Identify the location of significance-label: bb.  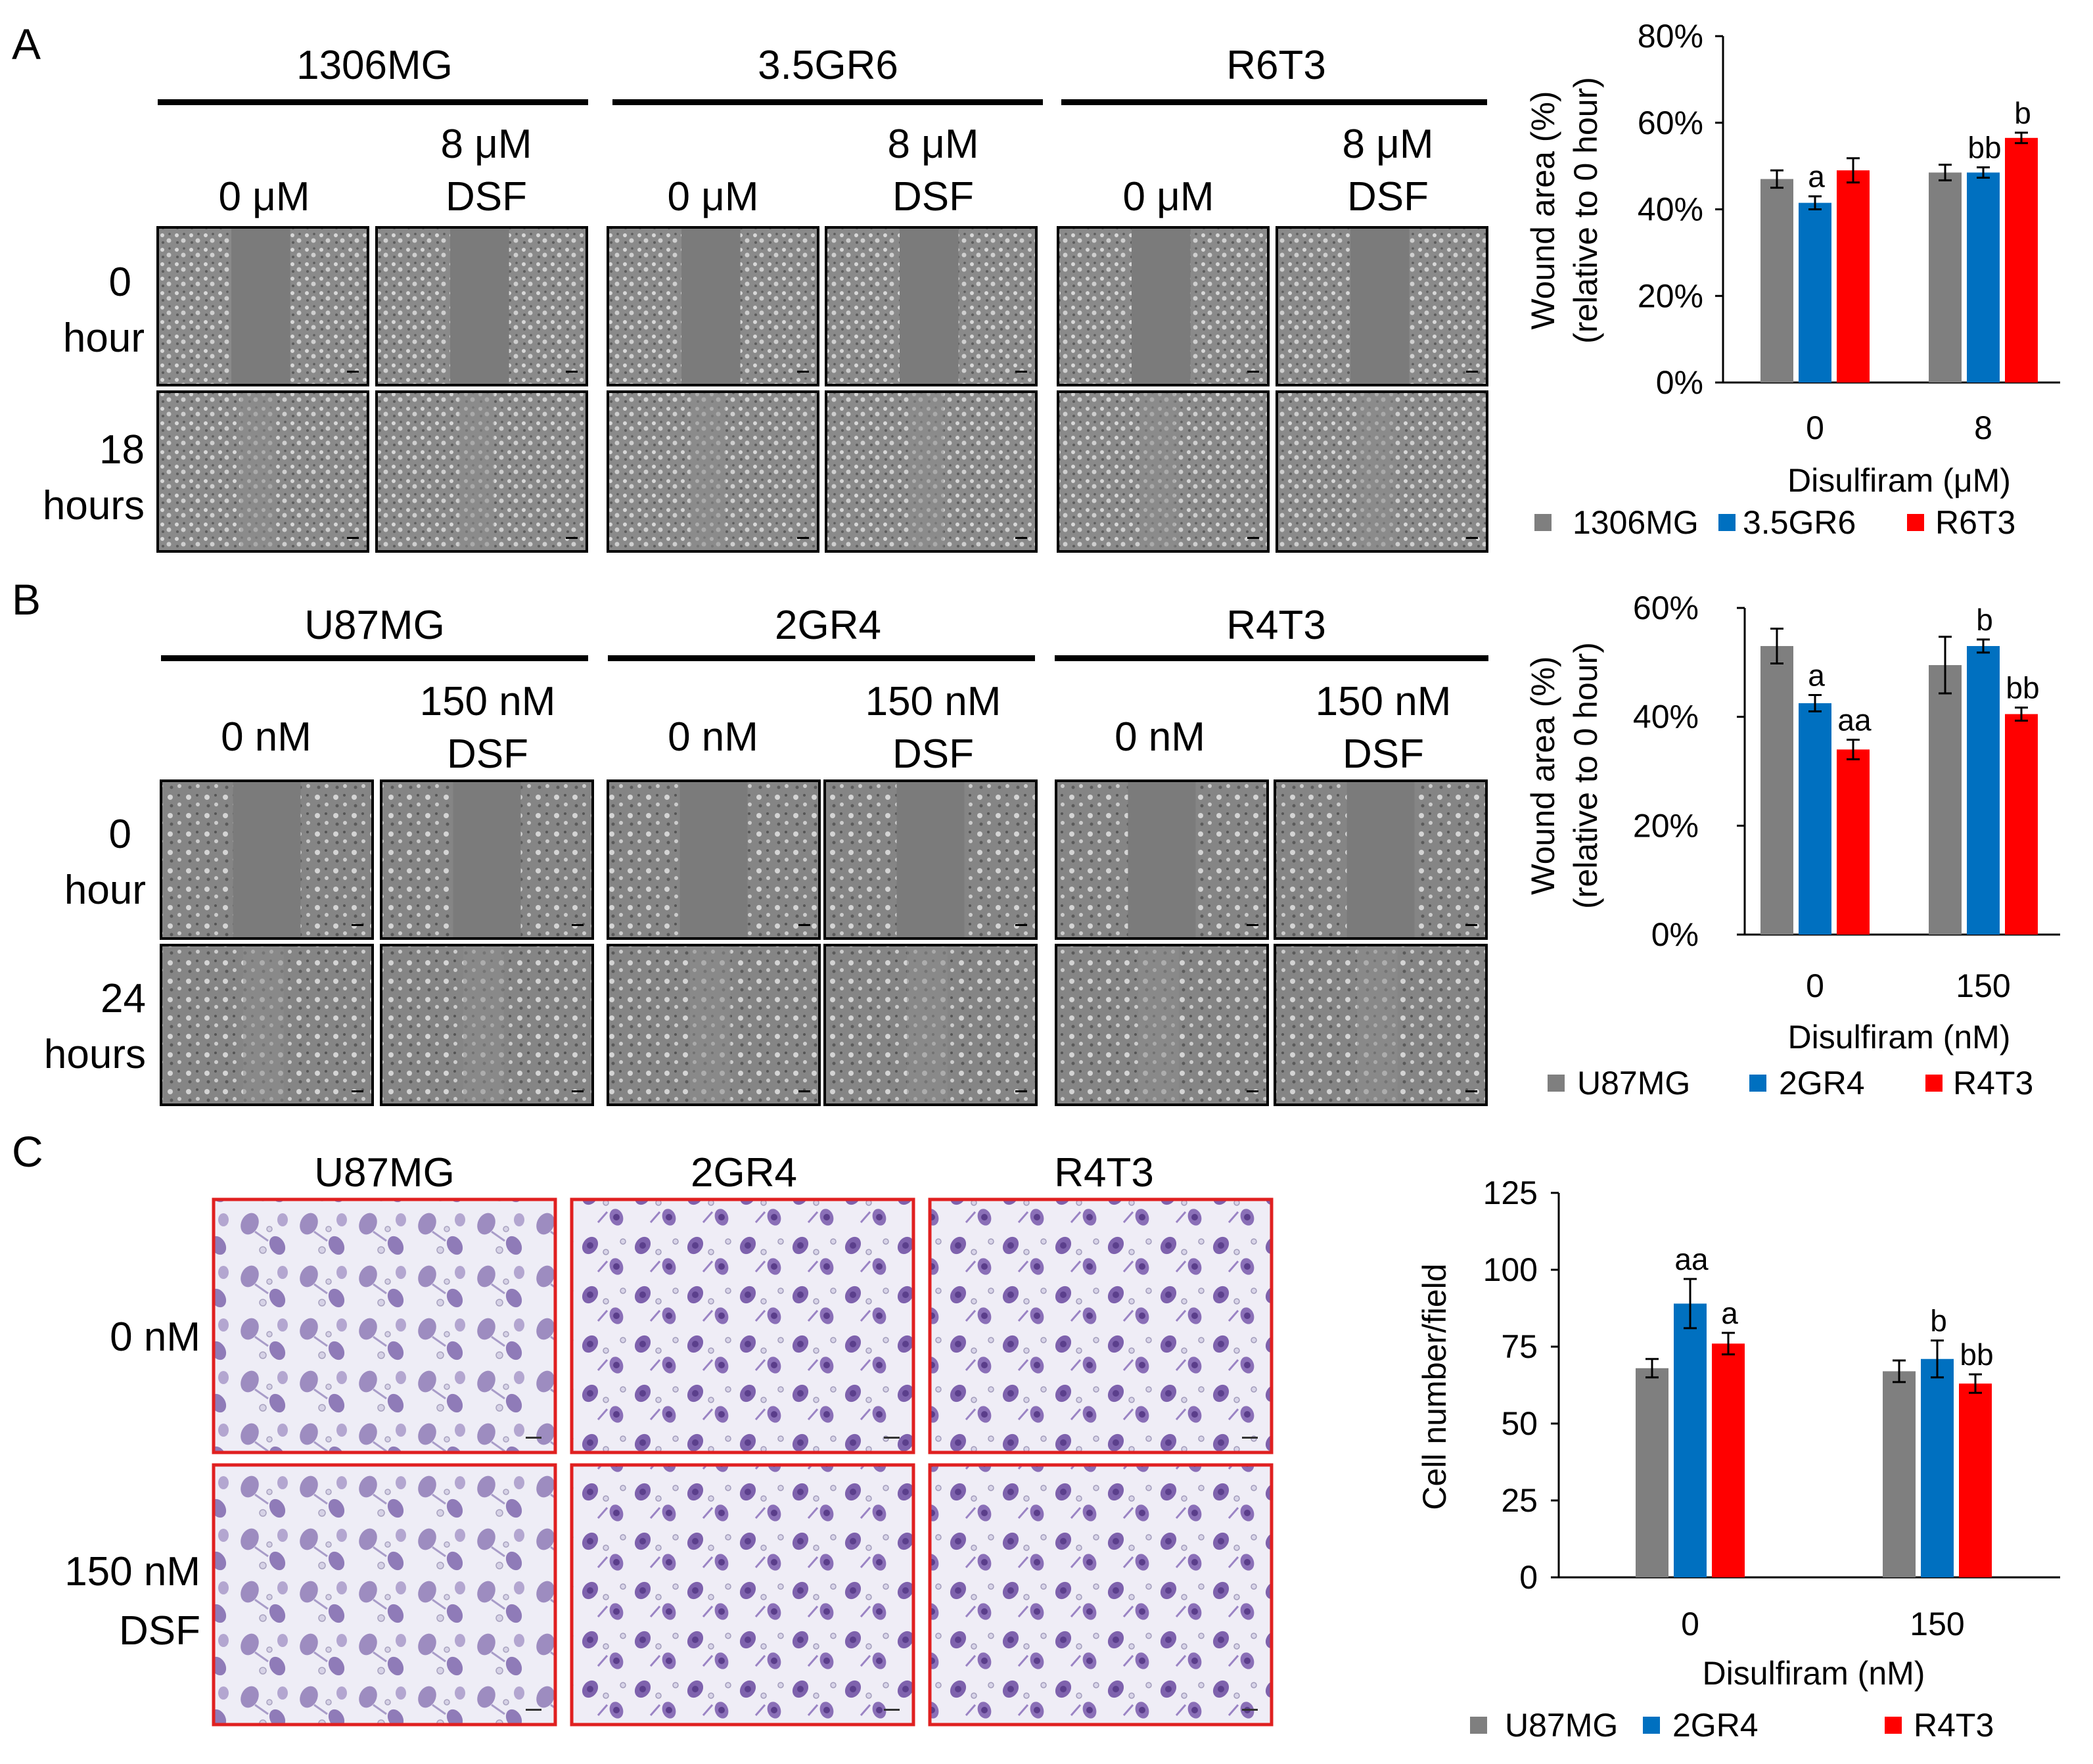
(1976, 1355).